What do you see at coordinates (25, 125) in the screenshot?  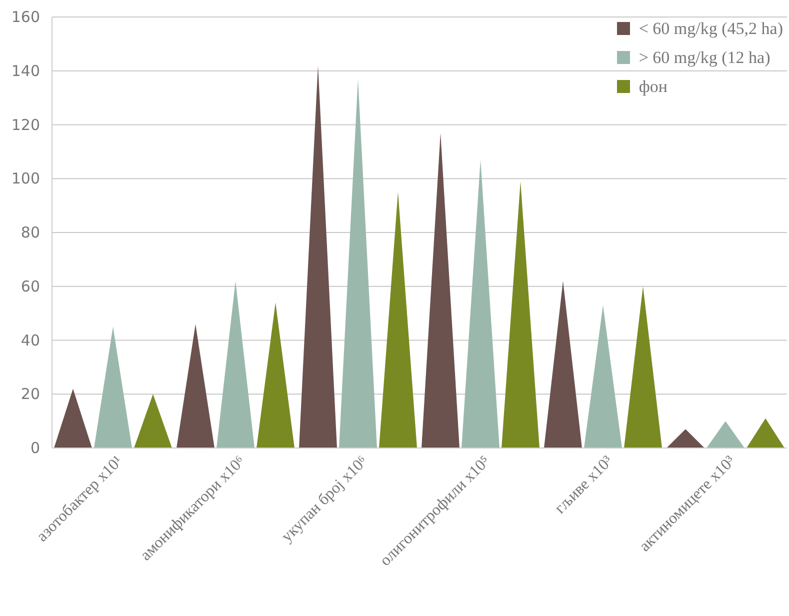 I see `y-tick-label: 120` at bounding box center [25, 125].